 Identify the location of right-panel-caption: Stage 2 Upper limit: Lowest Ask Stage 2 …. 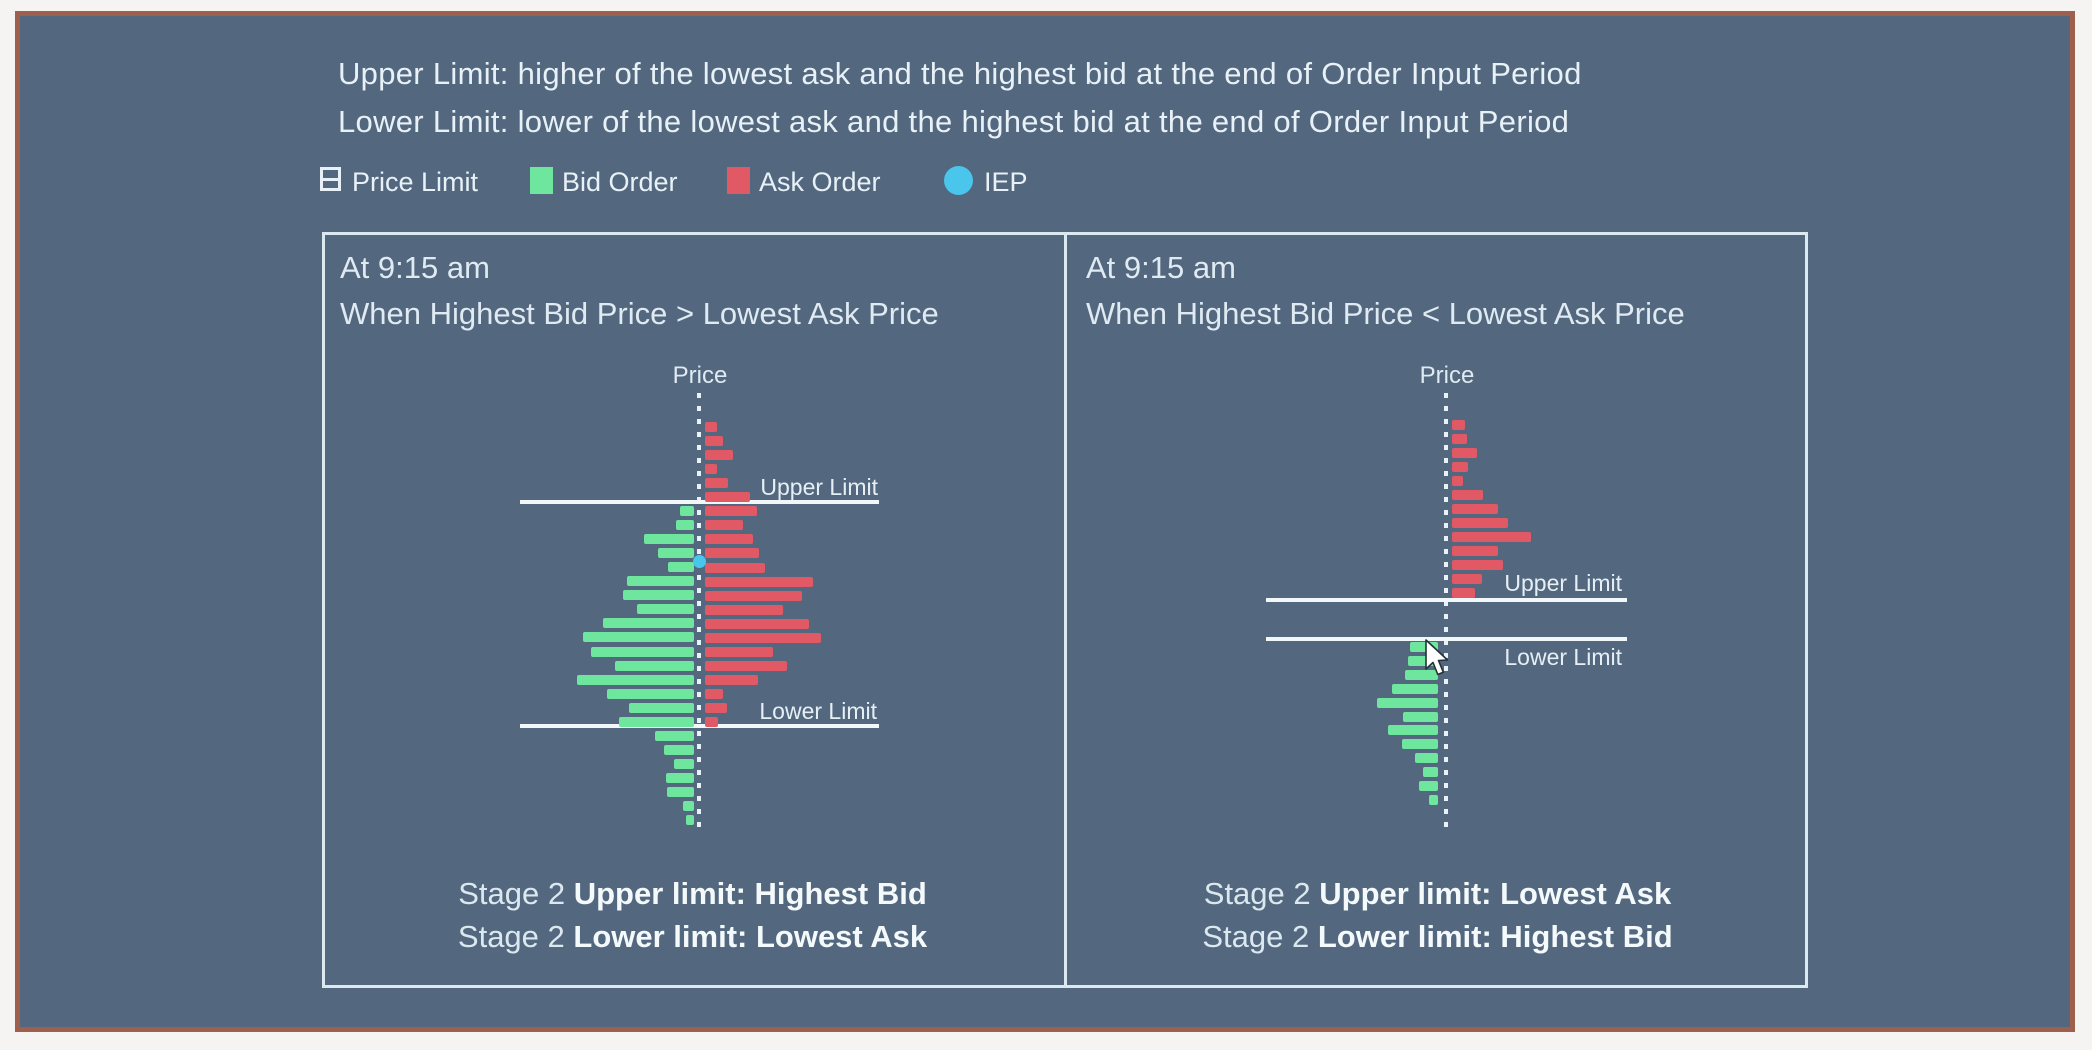
(1437, 915).